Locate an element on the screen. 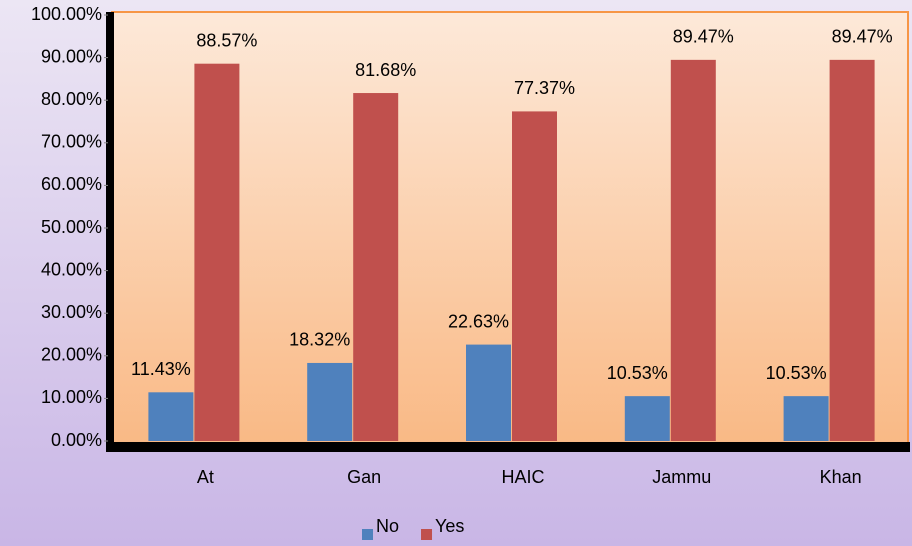 The height and width of the screenshot is (546, 912). x-tick-label: HAIC is located at coordinates (522, 477).